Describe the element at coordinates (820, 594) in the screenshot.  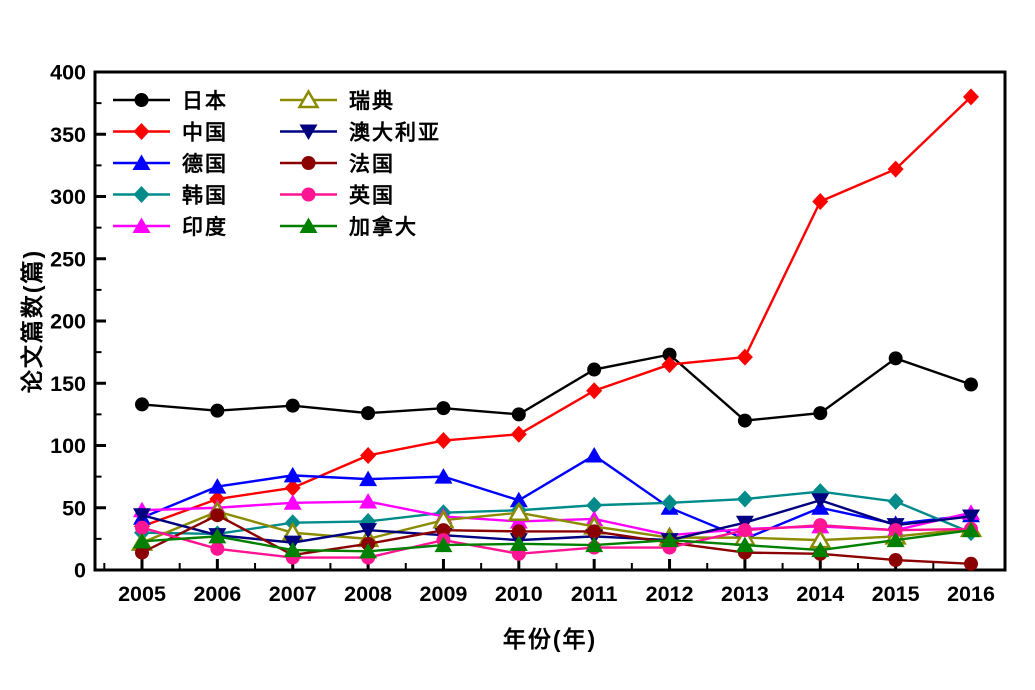
I see `x-tick-label: 2014` at that location.